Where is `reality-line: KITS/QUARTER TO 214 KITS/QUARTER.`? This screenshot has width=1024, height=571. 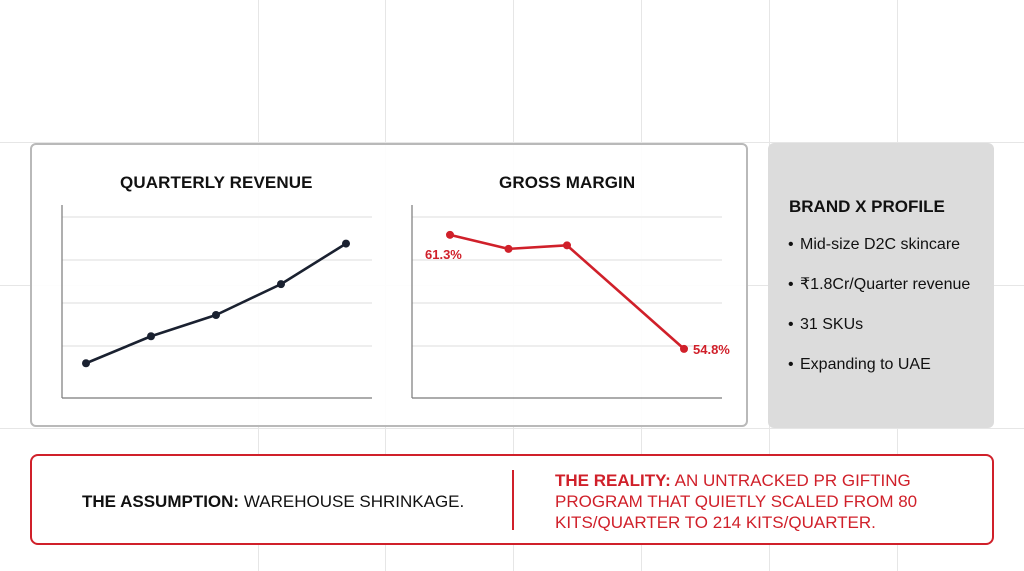 reality-line: KITS/QUARTER TO 214 KITS/QUARTER. is located at coordinates (715, 522).